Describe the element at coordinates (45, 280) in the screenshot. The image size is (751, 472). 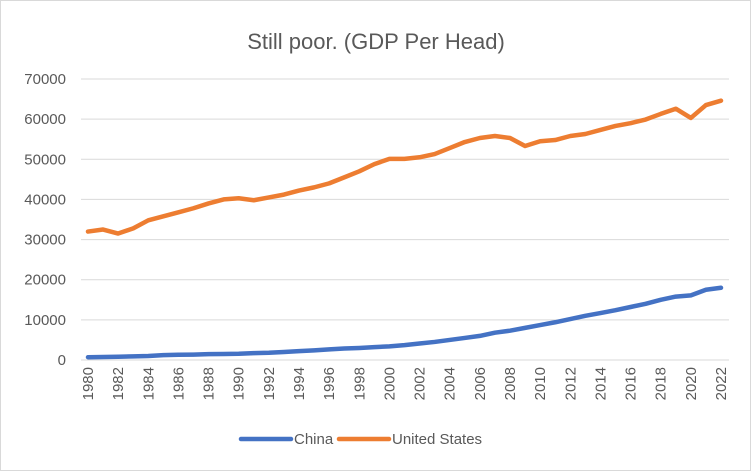
I see `y-tick-label: 20000` at that location.